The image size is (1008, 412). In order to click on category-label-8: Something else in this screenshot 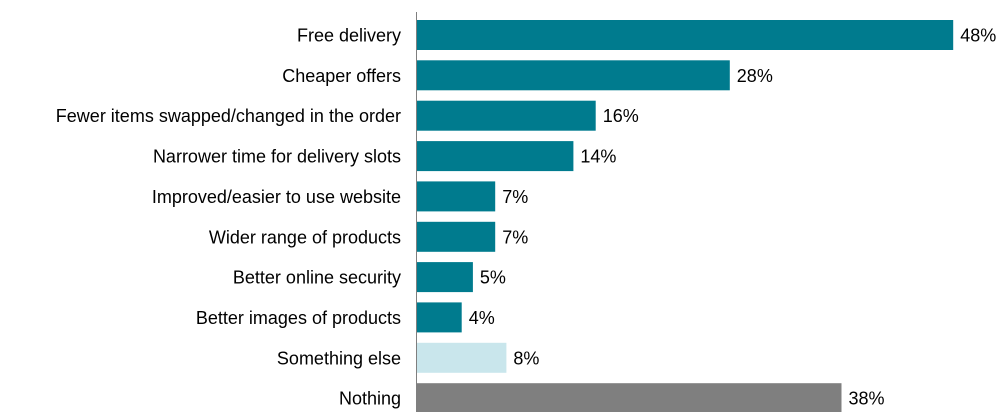, I will do `click(339, 358)`.